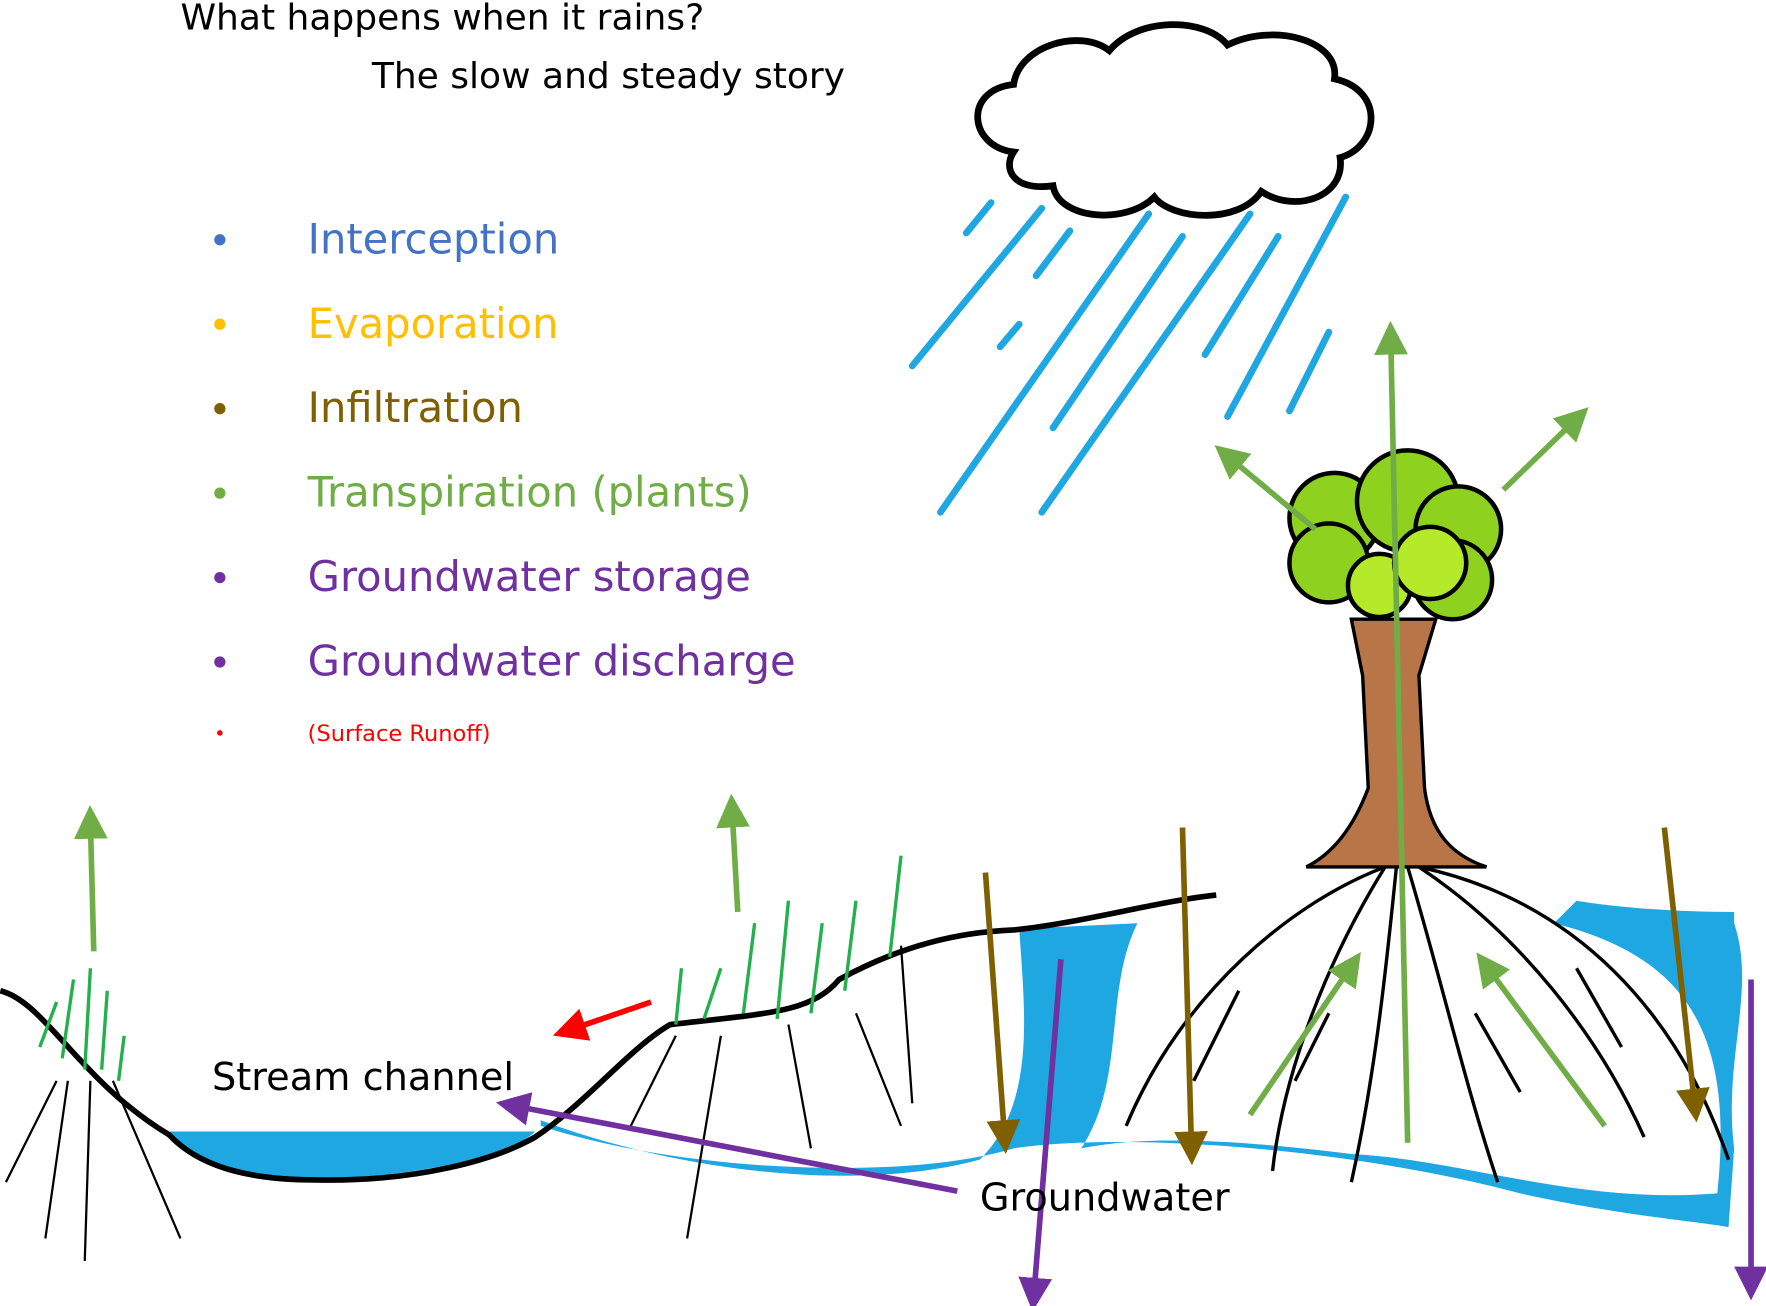 This screenshot has height=1306, width=1766. Describe the element at coordinates (399, 734) in the screenshot. I see `legend-item: (Surface Runoff)` at that location.